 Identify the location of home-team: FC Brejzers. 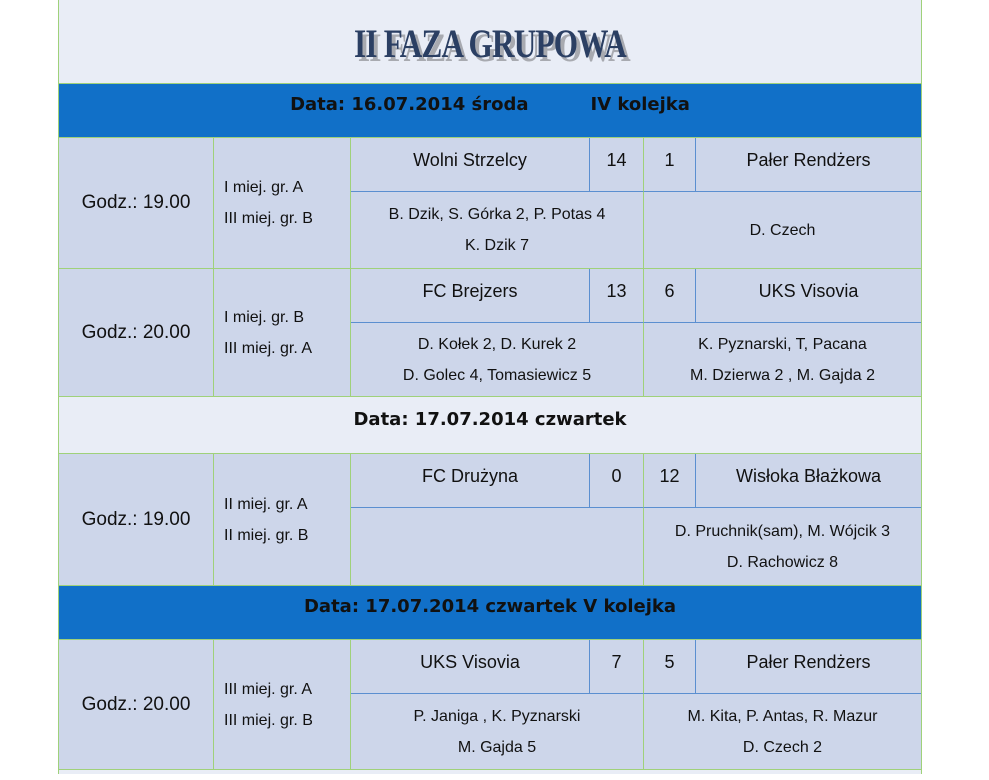
(470, 295).